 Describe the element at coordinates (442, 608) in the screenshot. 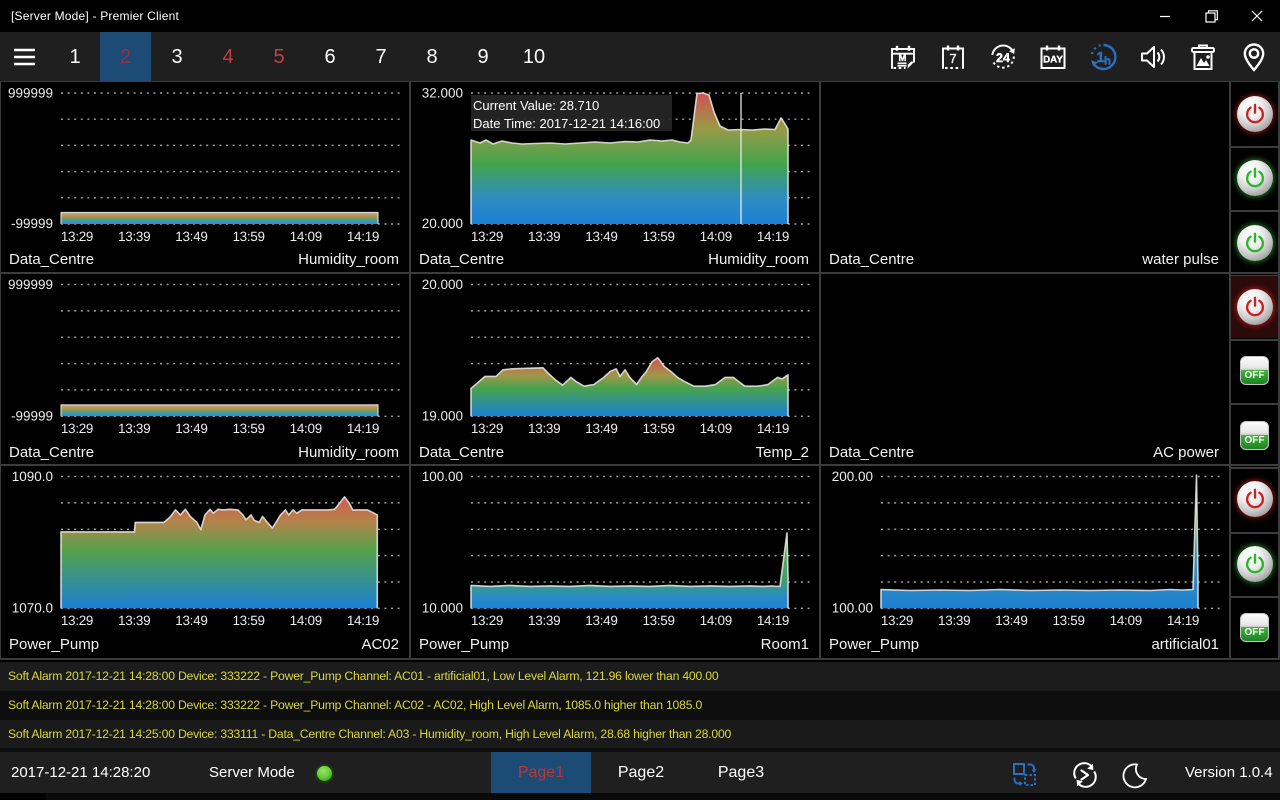

I see `svg-text: 10.000` at that location.